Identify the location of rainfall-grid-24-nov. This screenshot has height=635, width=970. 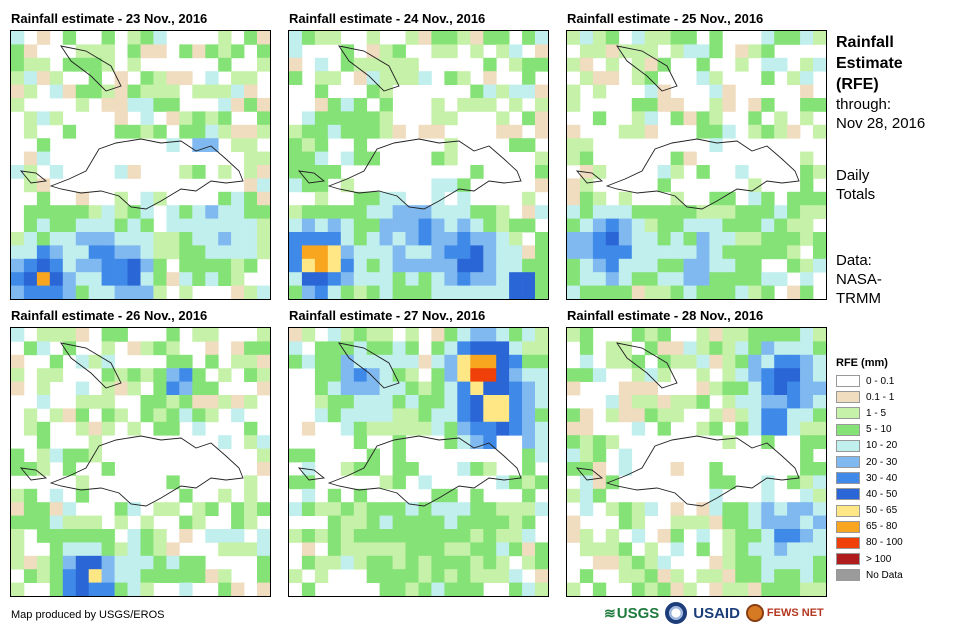
(418, 165).